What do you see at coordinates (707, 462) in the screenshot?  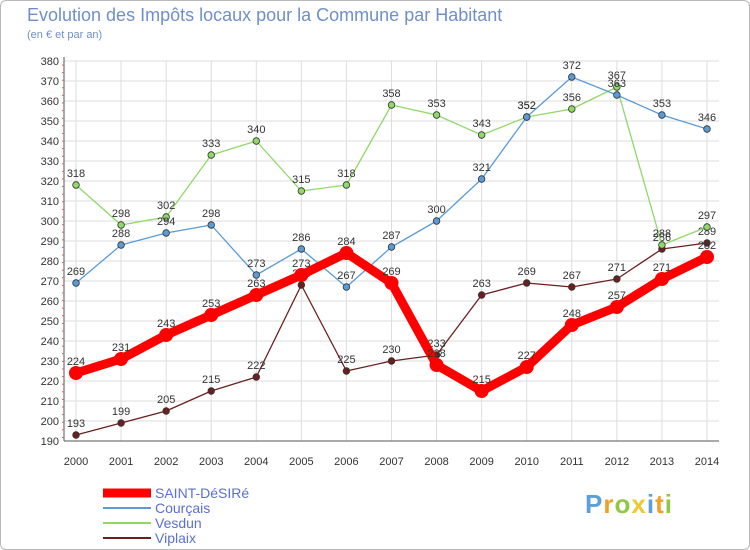 I see `x-tick-label: 2014` at bounding box center [707, 462].